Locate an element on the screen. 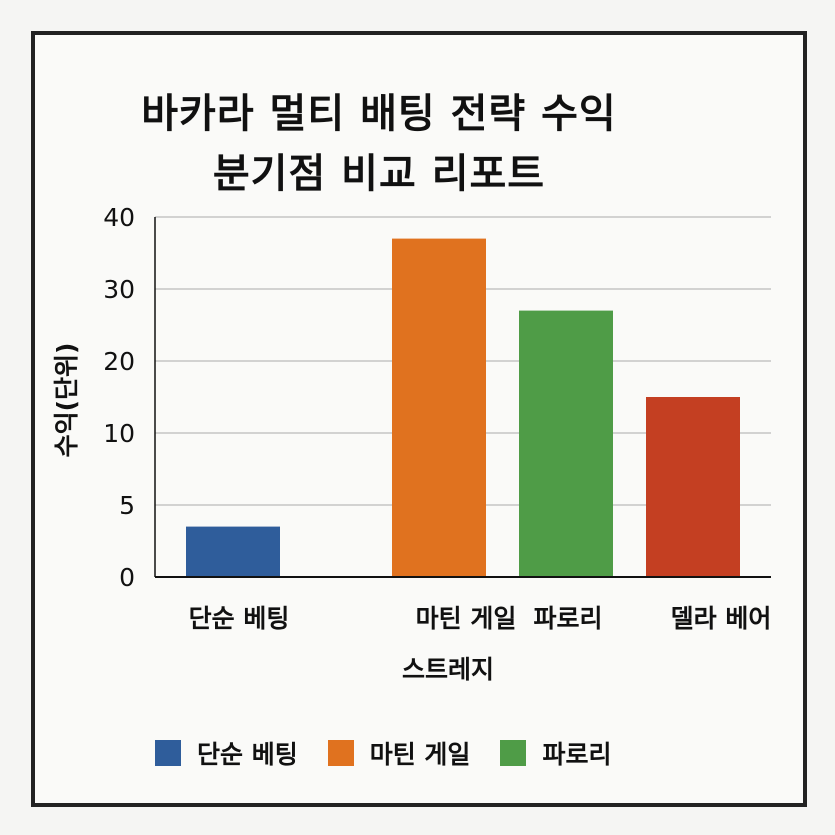  y-axis-title: 수익(단위) is located at coordinates (66, 400).